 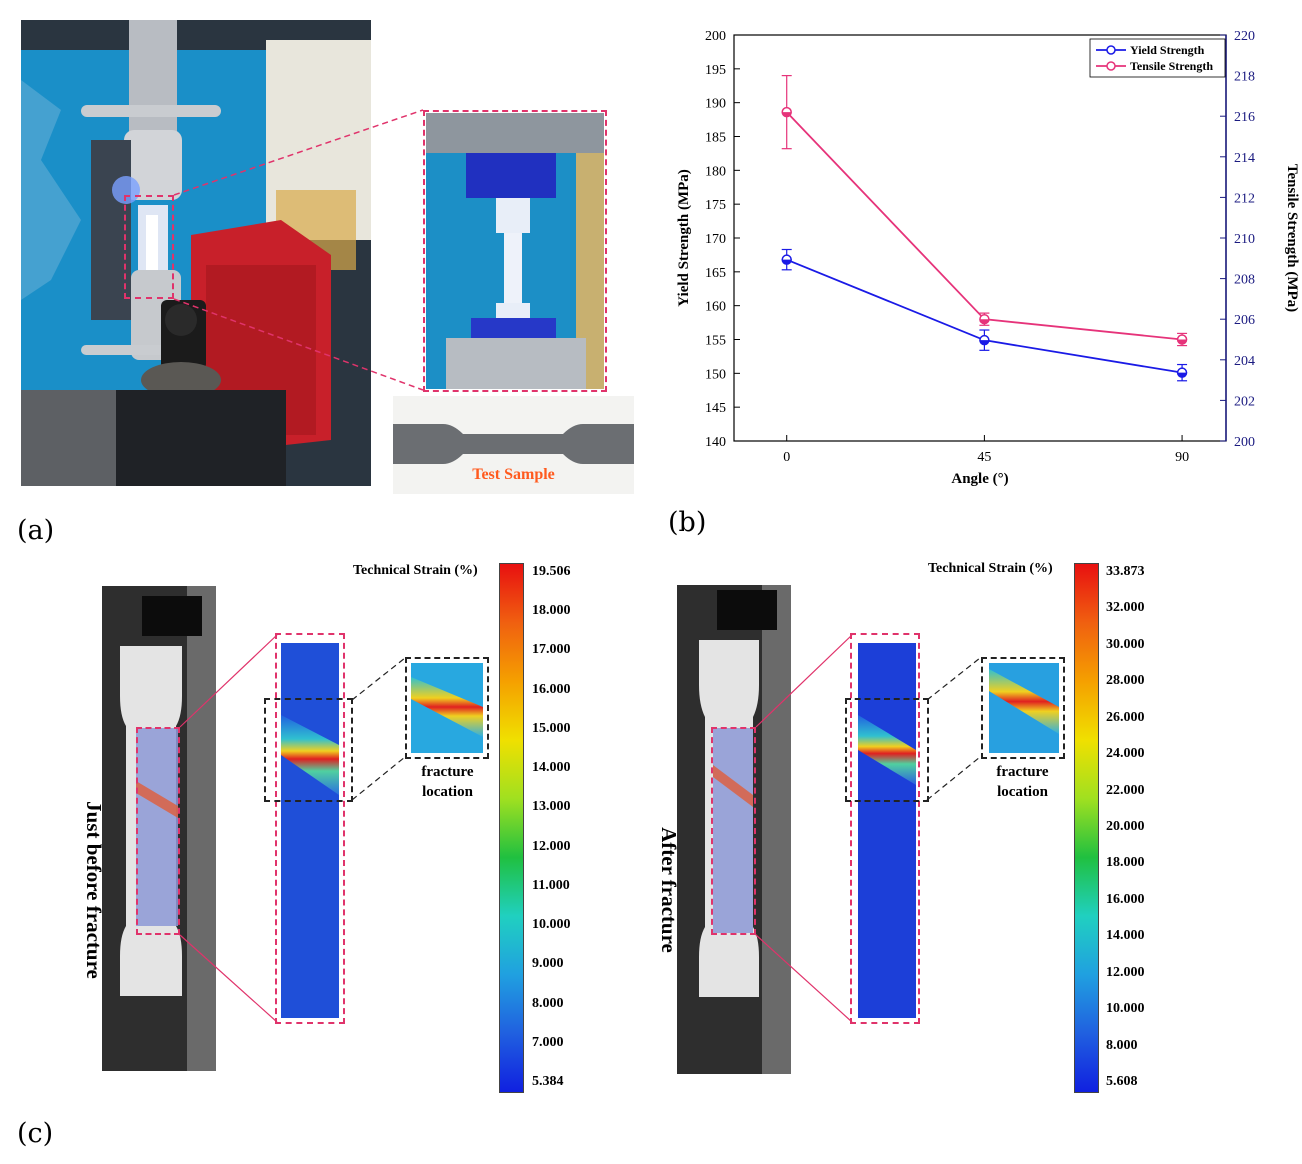 I want to click on specimen-before-illustration, so click(x=159, y=828).